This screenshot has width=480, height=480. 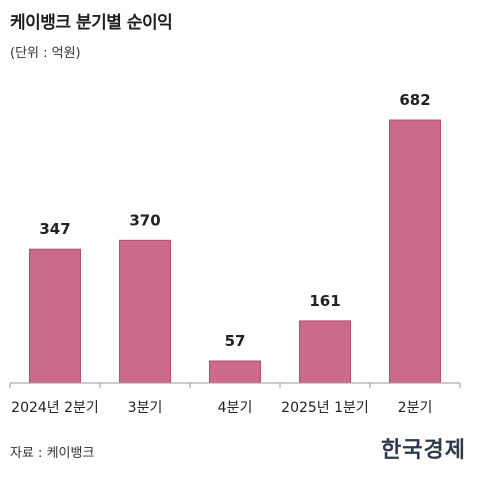 I want to click on unit-label: (단위 : 억원), so click(x=45, y=53).